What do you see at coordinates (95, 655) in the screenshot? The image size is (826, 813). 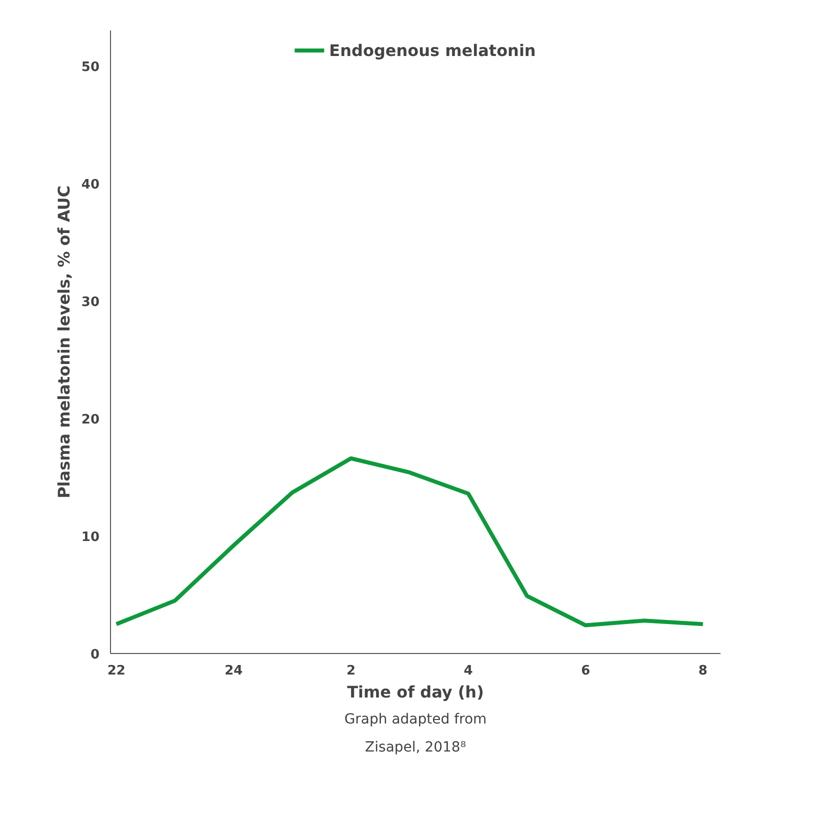 I see `y-tick-label: 0` at bounding box center [95, 655].